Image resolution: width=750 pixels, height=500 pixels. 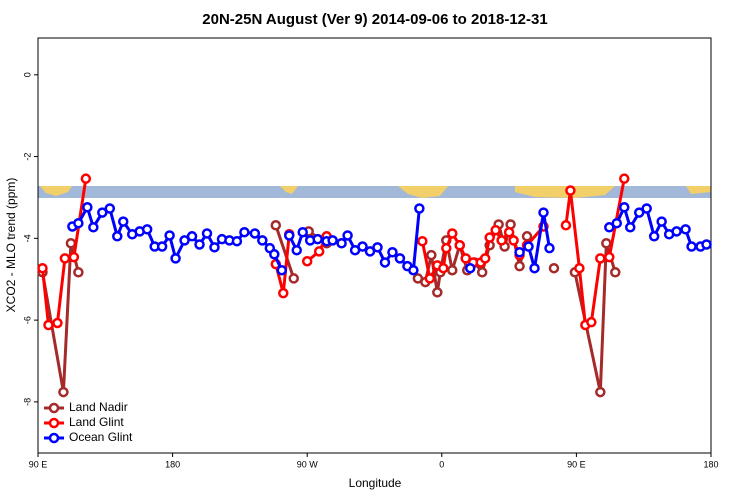 I want to click on y-tick-label: -2, so click(x=27, y=157).